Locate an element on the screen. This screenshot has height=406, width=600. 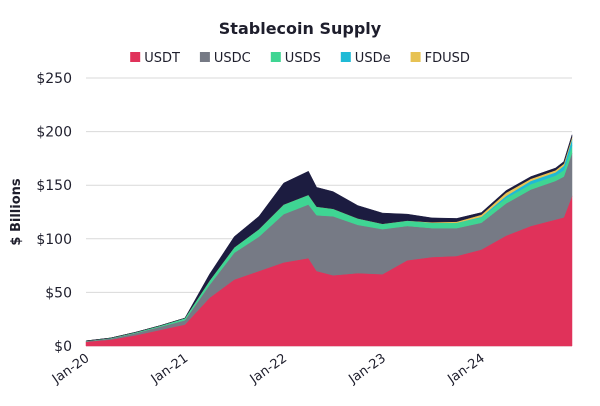
x-tick-label: Jan-21 is located at coordinates (169, 369).